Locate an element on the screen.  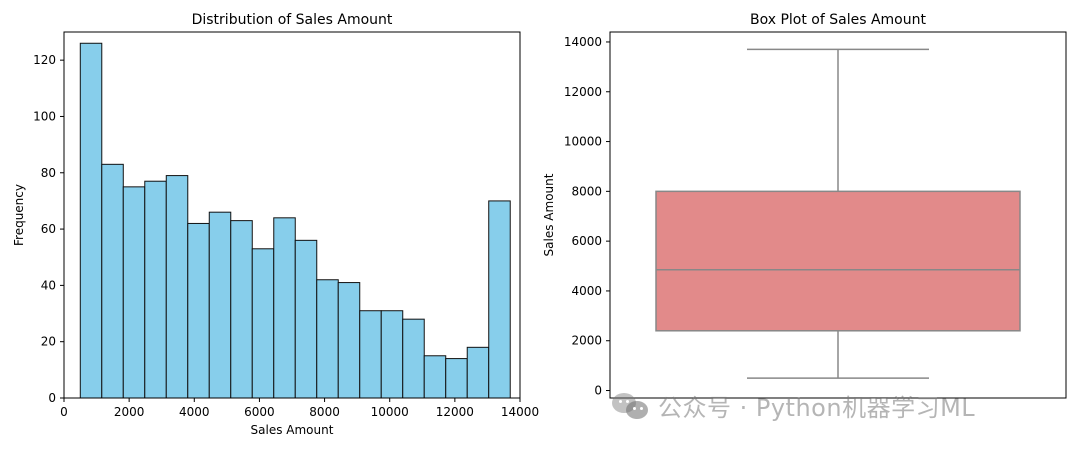
histogram-x-tick-label-4: 8000 is located at coordinates (324, 412).